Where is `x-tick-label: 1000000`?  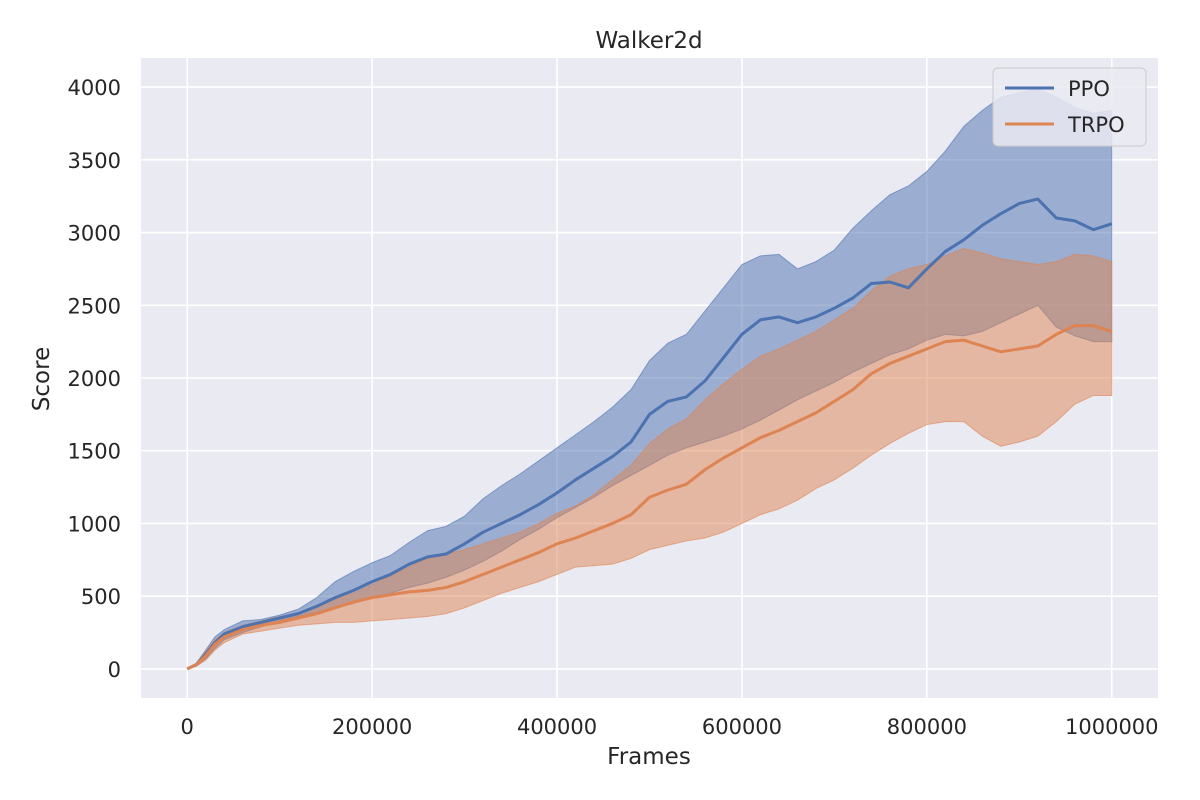
x-tick-label: 1000000 is located at coordinates (1112, 727).